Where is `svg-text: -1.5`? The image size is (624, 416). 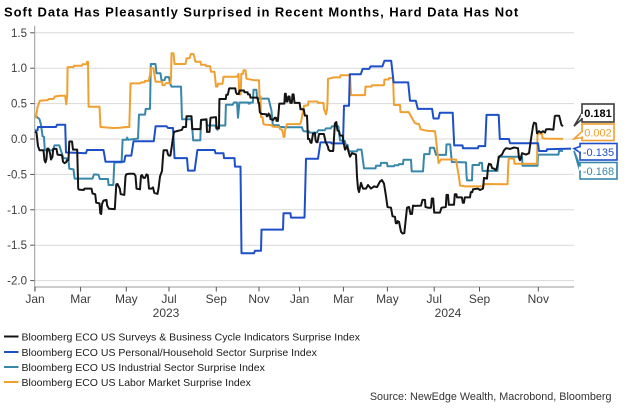 svg-text: -1.5 is located at coordinates (17, 246).